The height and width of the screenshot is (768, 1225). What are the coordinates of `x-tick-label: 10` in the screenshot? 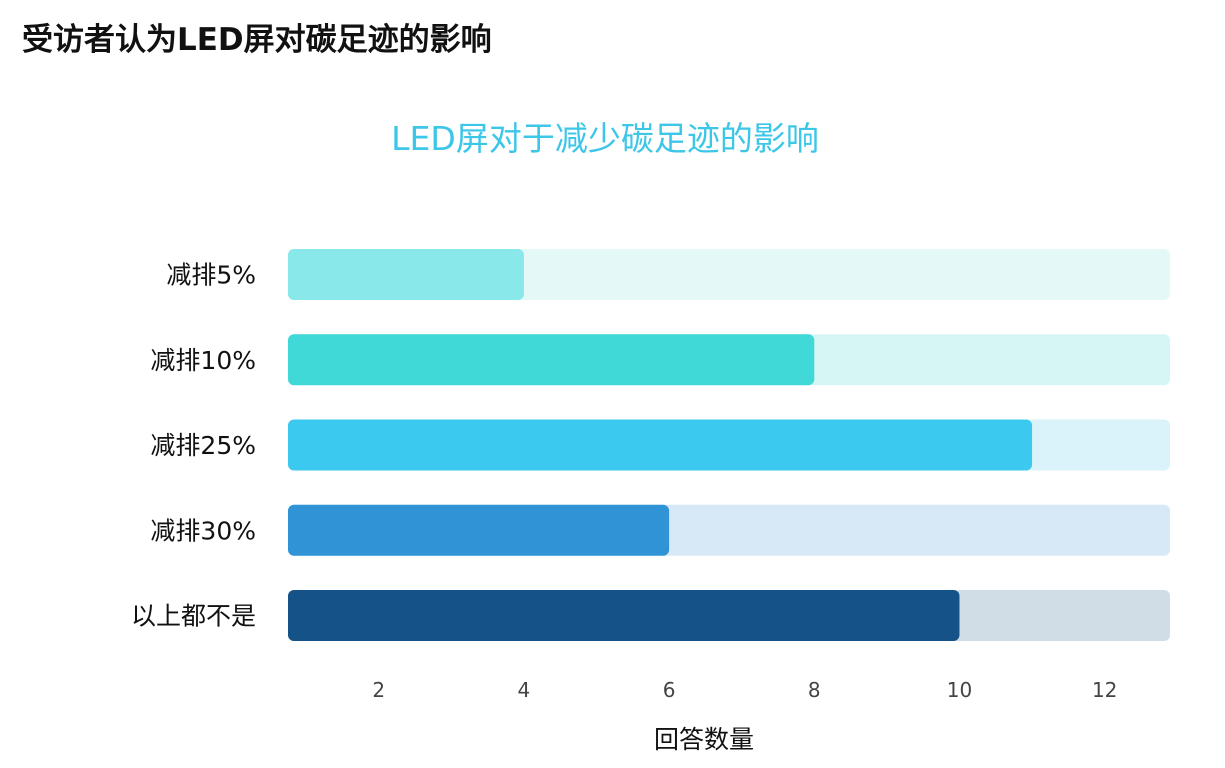 It's located at (959, 690).